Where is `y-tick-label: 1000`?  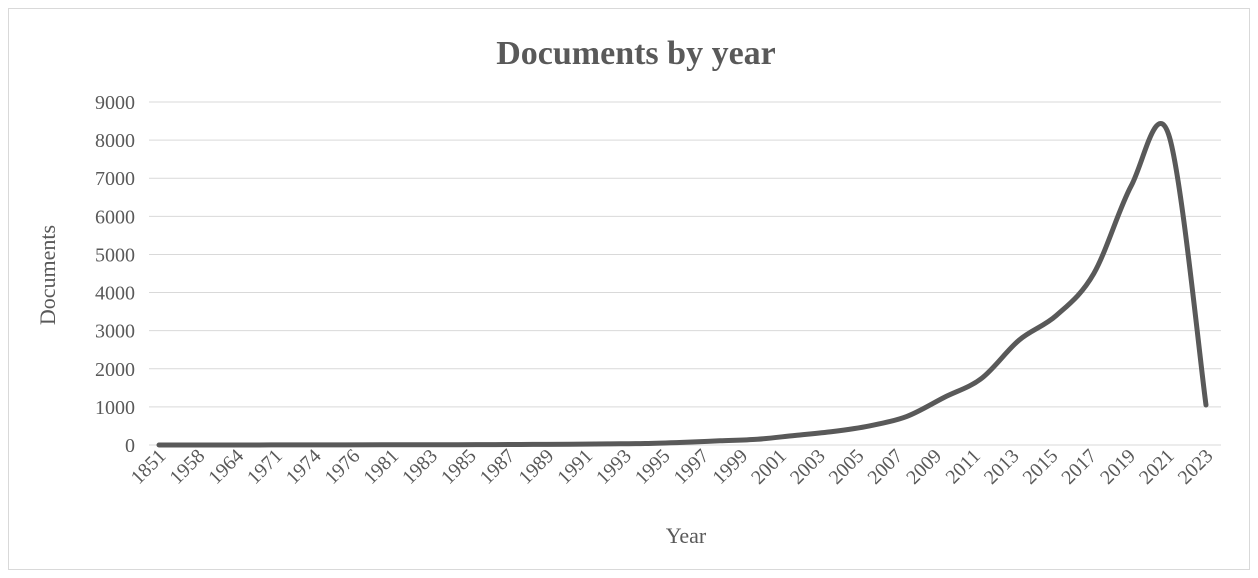
y-tick-label: 1000 is located at coordinates (115, 408).